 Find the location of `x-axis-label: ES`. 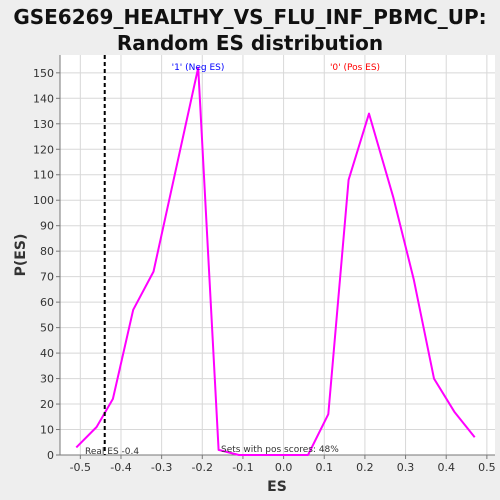

x-axis-label: ES is located at coordinates (277, 487).